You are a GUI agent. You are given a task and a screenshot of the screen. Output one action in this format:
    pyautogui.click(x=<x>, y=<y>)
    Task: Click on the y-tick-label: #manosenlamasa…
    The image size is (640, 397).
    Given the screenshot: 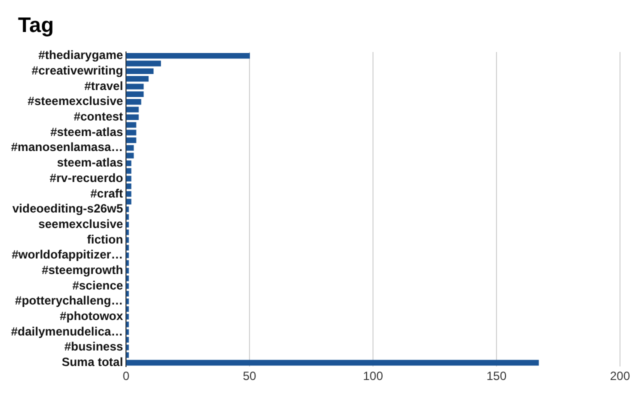 What is the action you would take?
    pyautogui.click(x=67, y=147)
    